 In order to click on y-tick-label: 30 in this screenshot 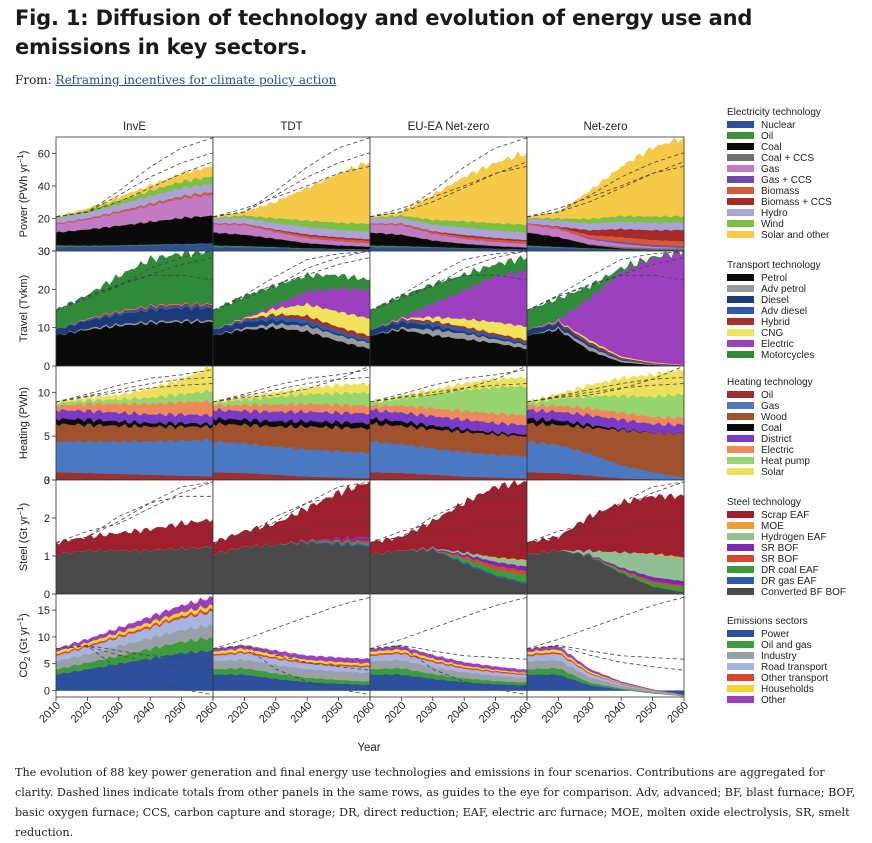, I will do `click(44, 252)`.